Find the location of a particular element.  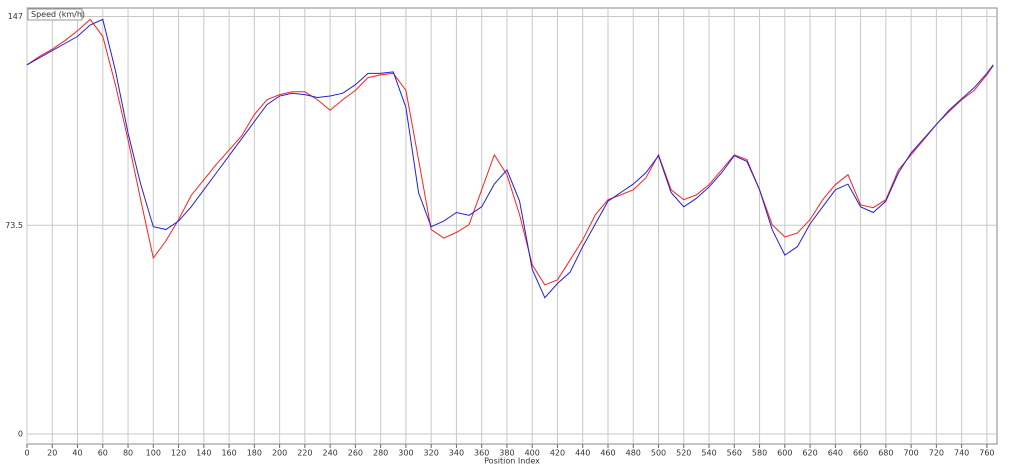

x-tick-label: 660 is located at coordinates (860, 453).